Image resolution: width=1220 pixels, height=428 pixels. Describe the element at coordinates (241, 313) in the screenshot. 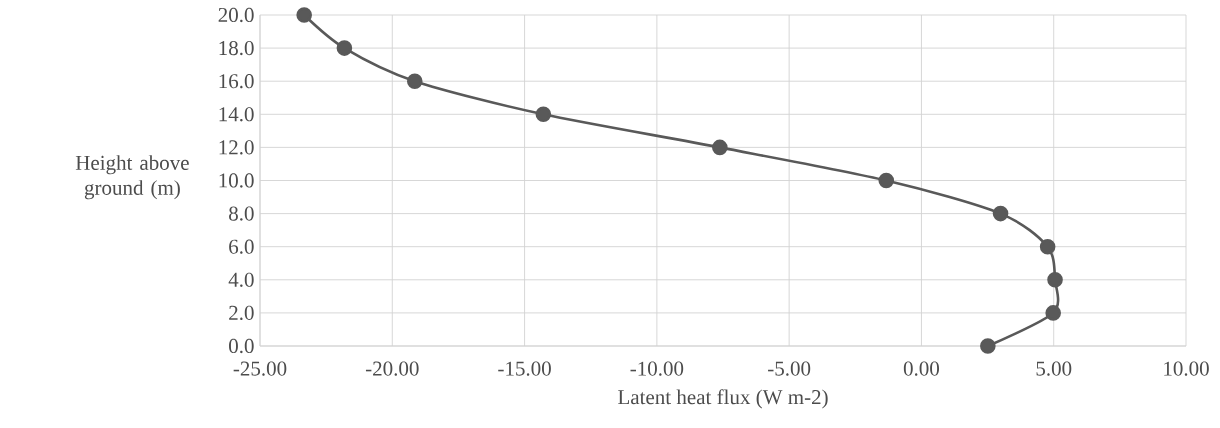

I see `y-tick-label: 2.0` at that location.